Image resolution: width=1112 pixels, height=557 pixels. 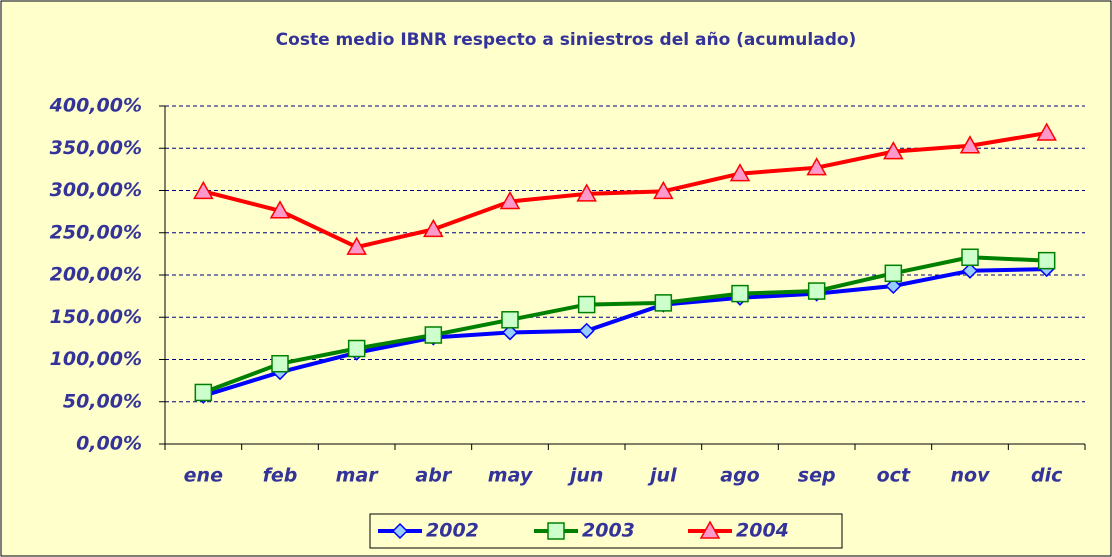 I want to click on x-tick-label: mar, so click(x=358, y=476).